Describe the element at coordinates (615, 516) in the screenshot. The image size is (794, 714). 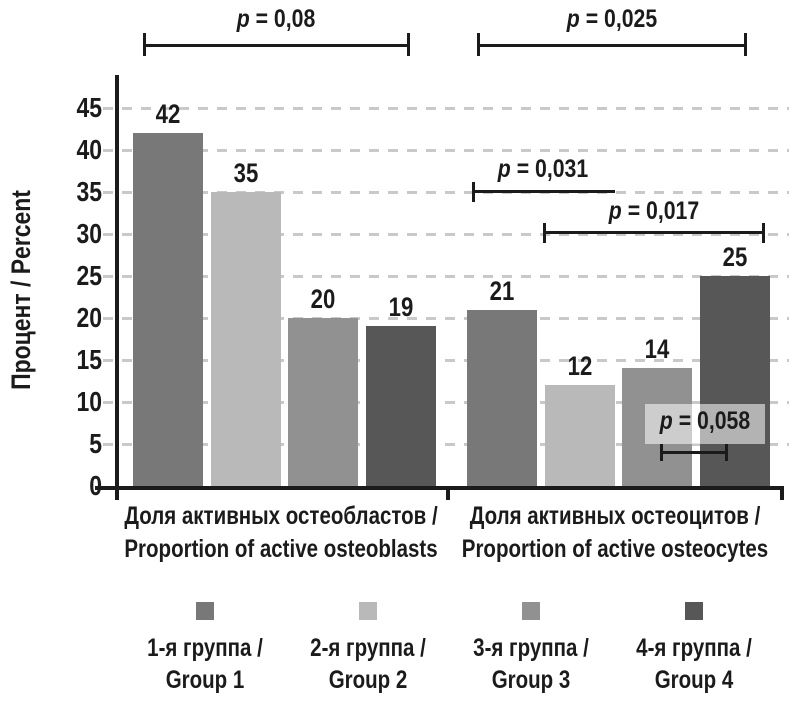
I see `category-label-line-ru: Доля активных остеоцитов /` at that location.